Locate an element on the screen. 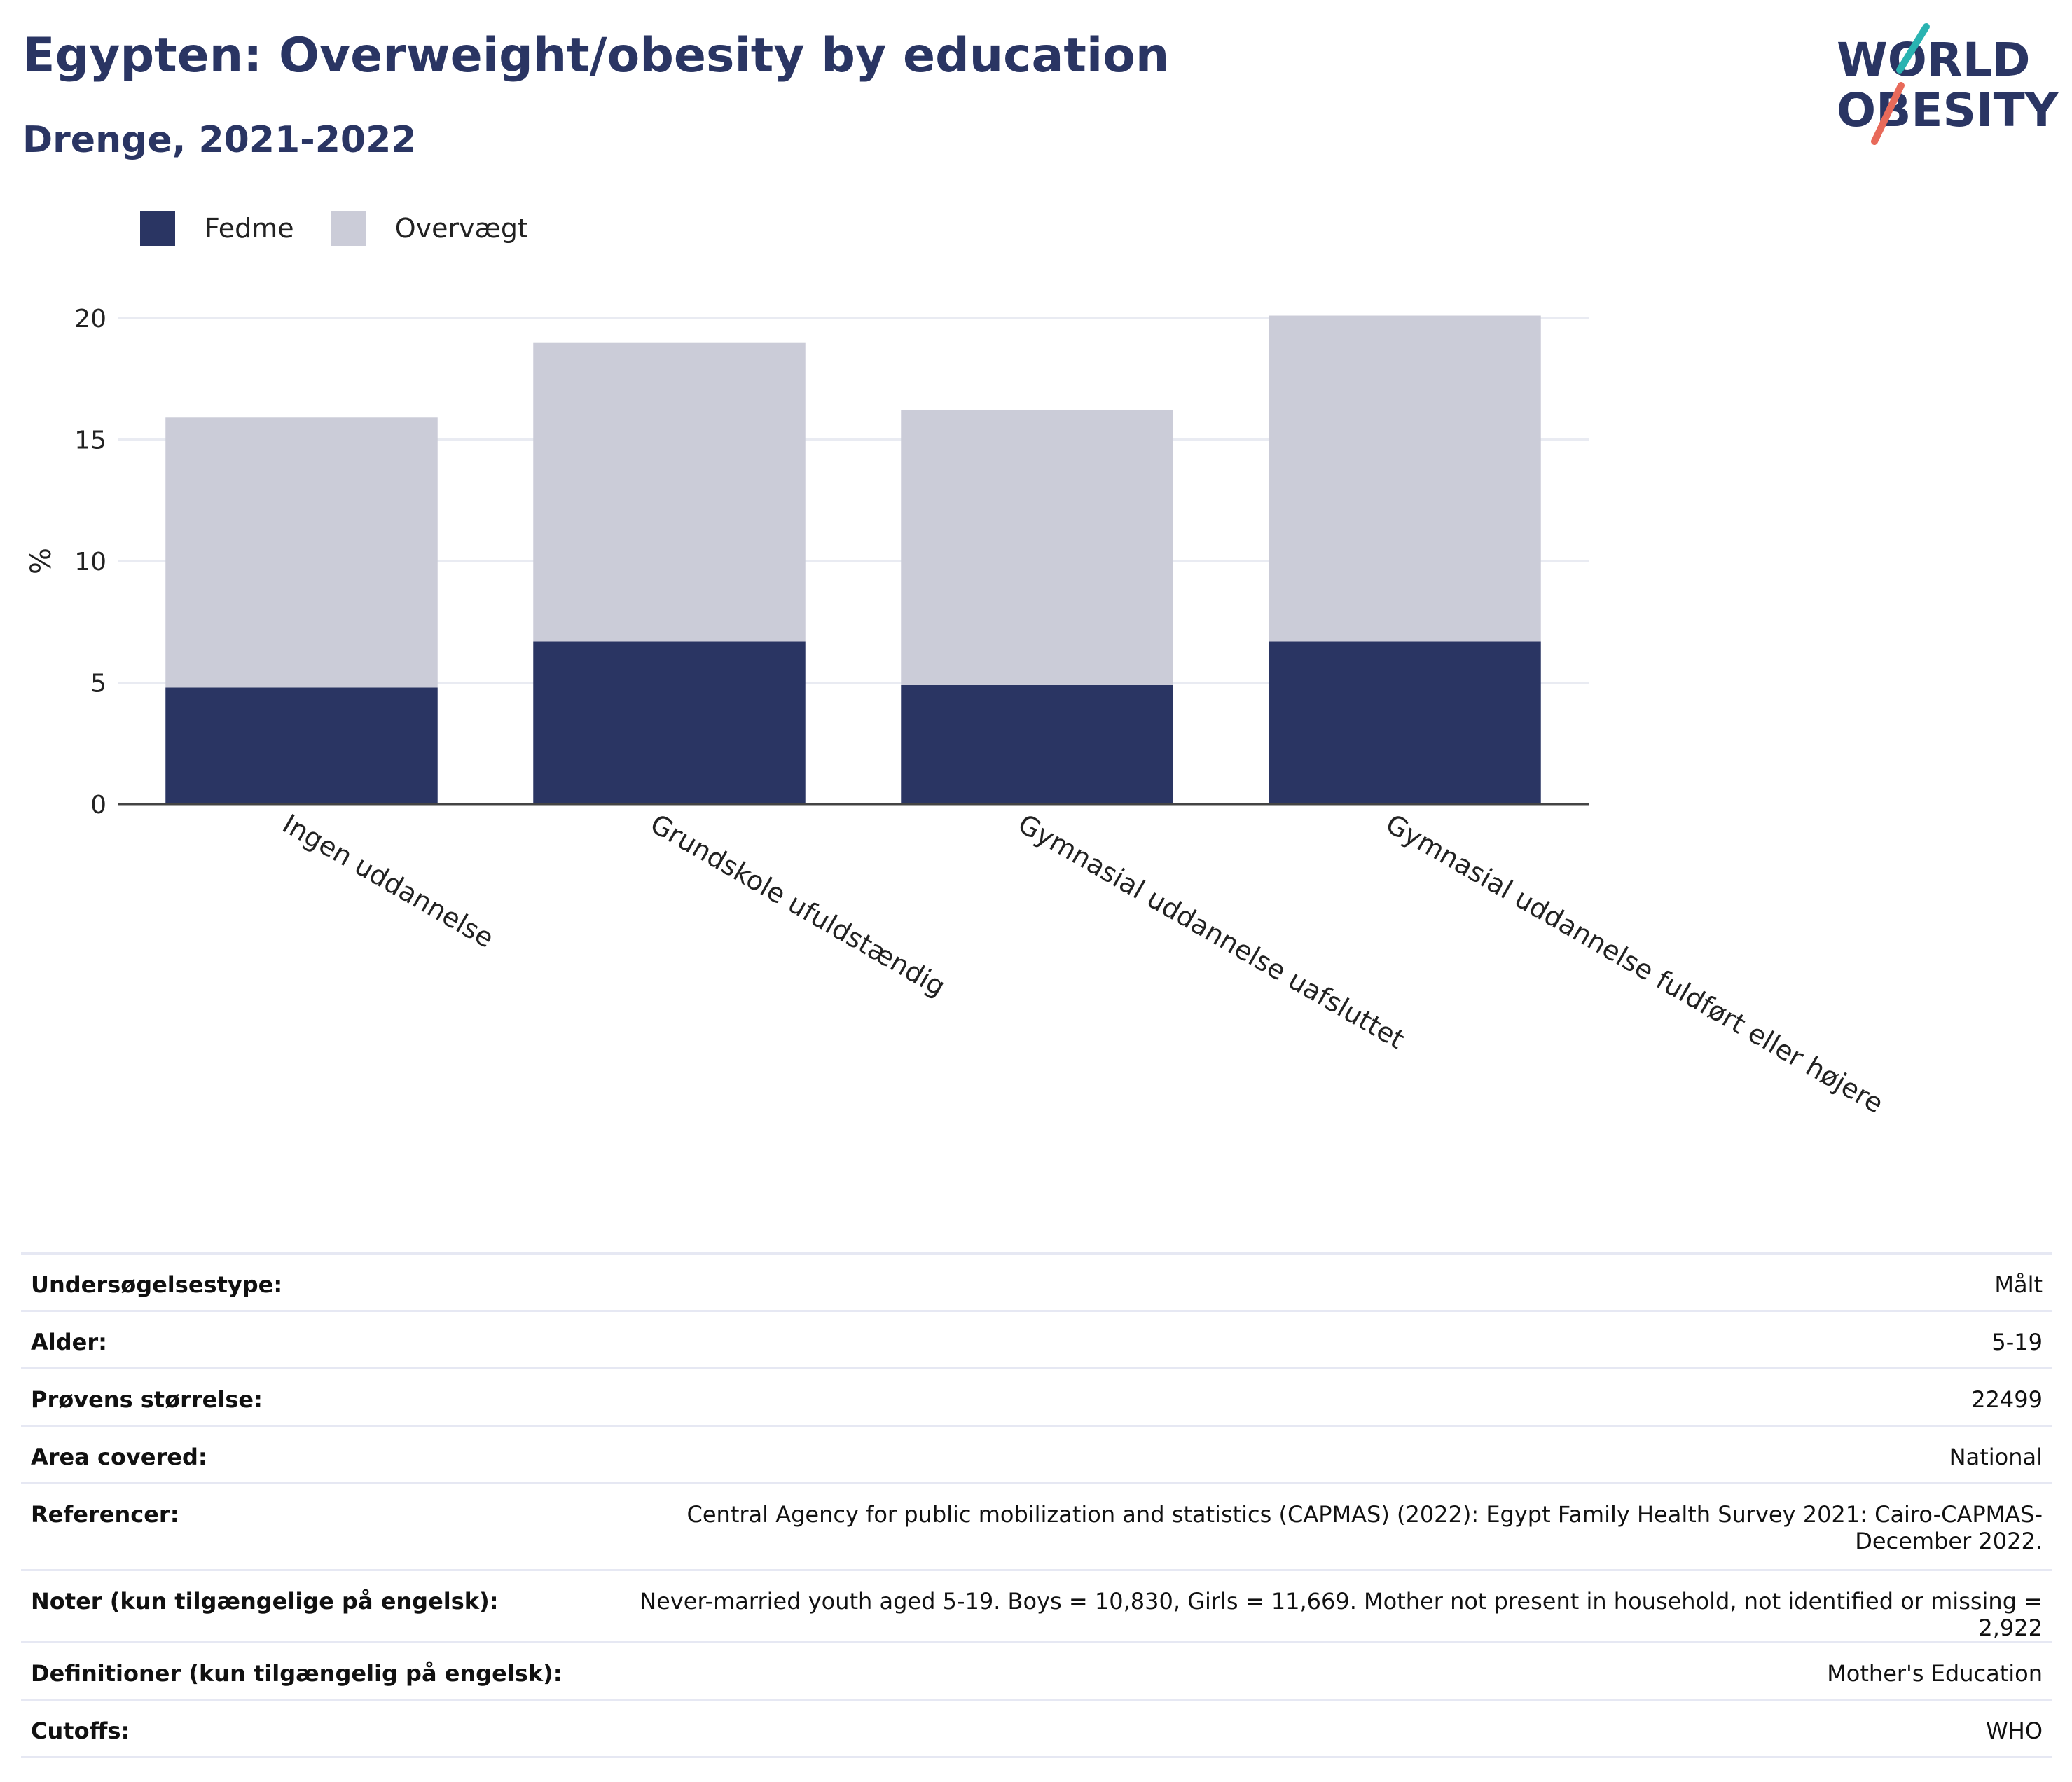  meta-value: Mother's Education is located at coordinates (1312, 1670).